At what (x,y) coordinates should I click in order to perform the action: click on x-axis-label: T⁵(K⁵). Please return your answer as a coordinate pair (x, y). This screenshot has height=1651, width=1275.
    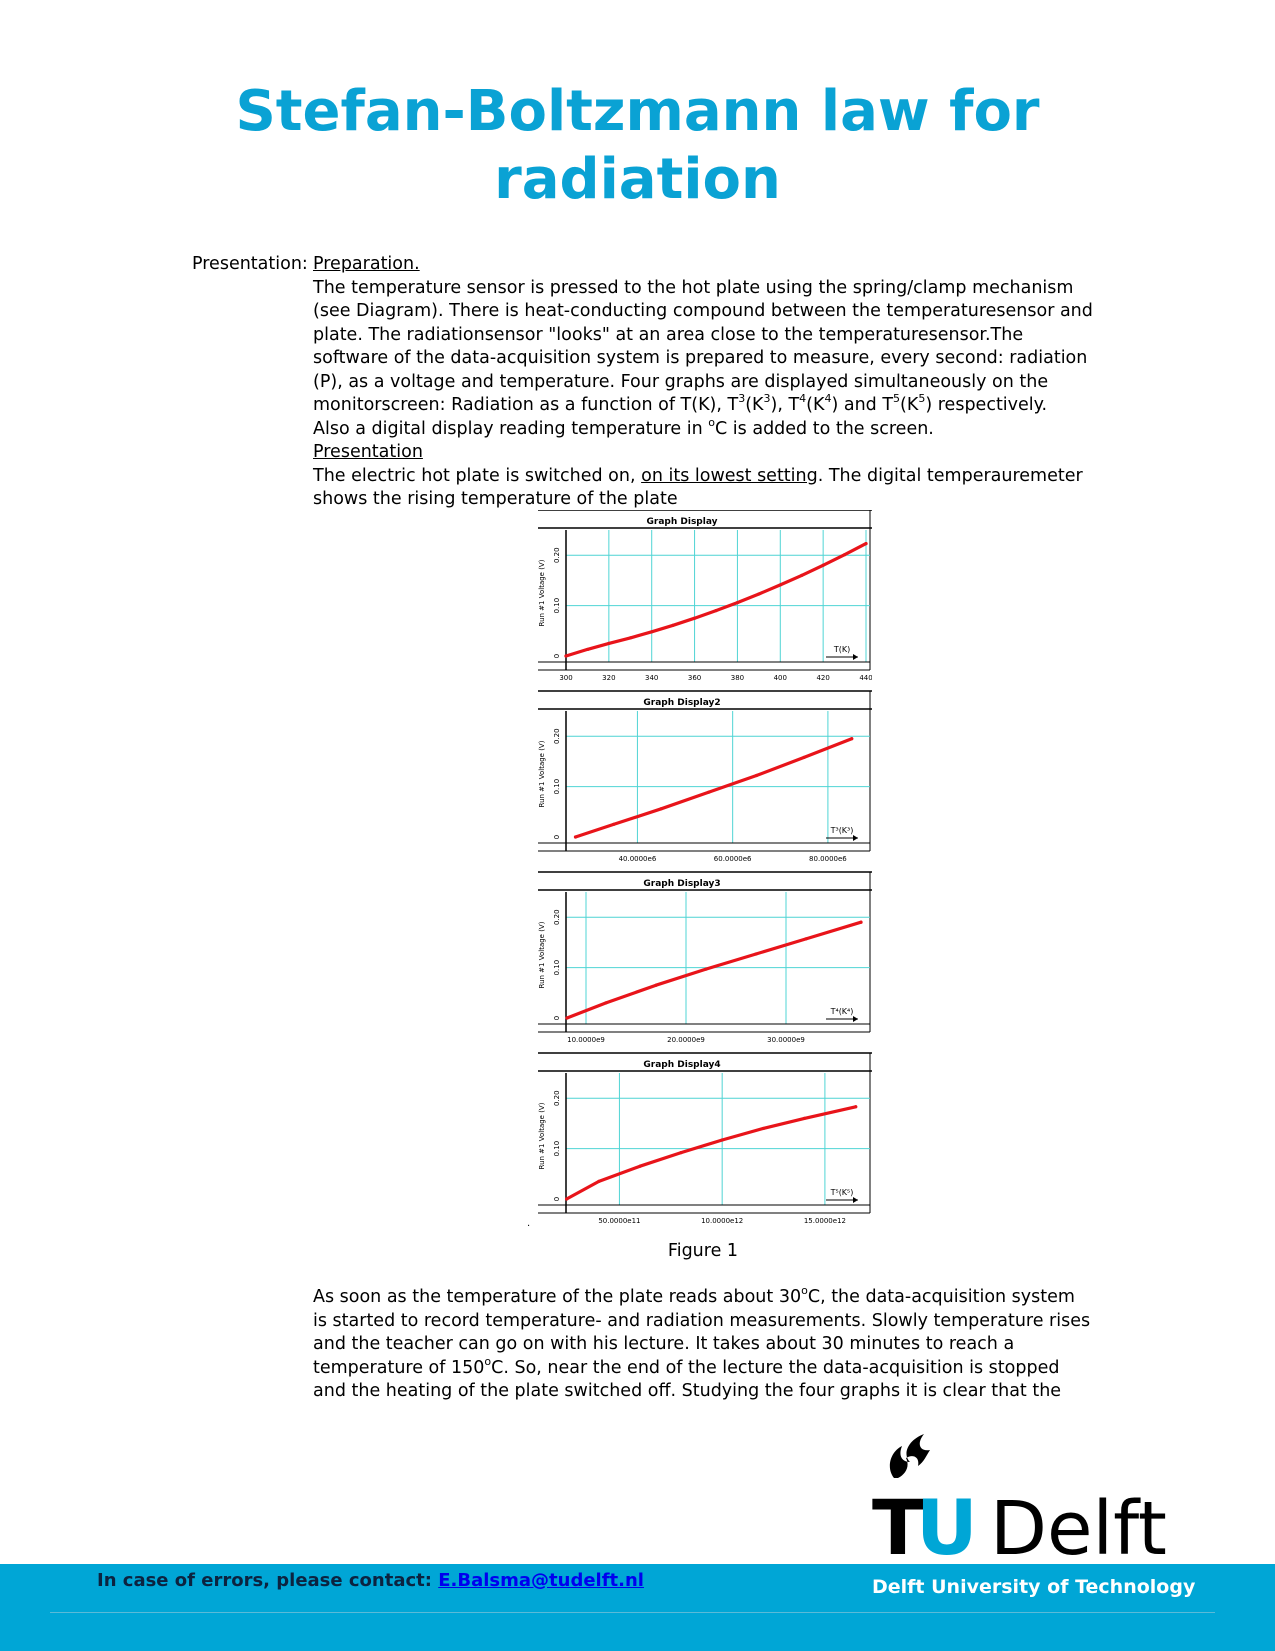
    Looking at the image, I should click on (842, 1192).